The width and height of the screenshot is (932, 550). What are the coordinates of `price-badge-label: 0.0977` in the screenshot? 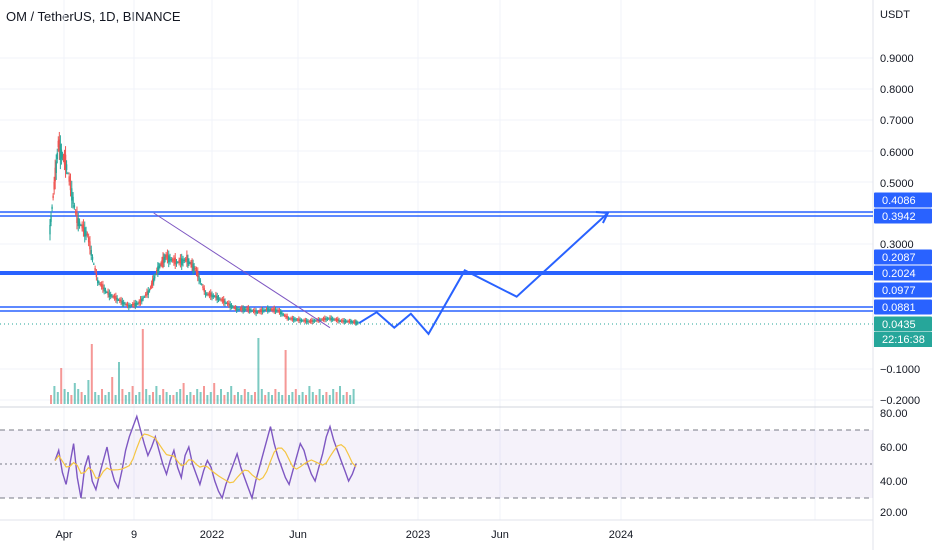 It's located at (899, 291).